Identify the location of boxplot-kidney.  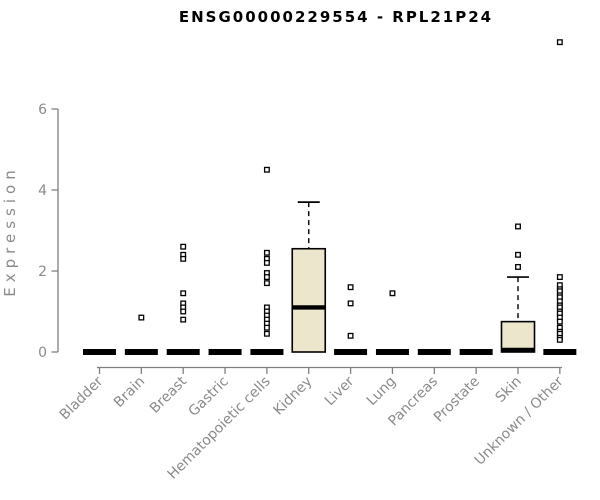
(309, 277).